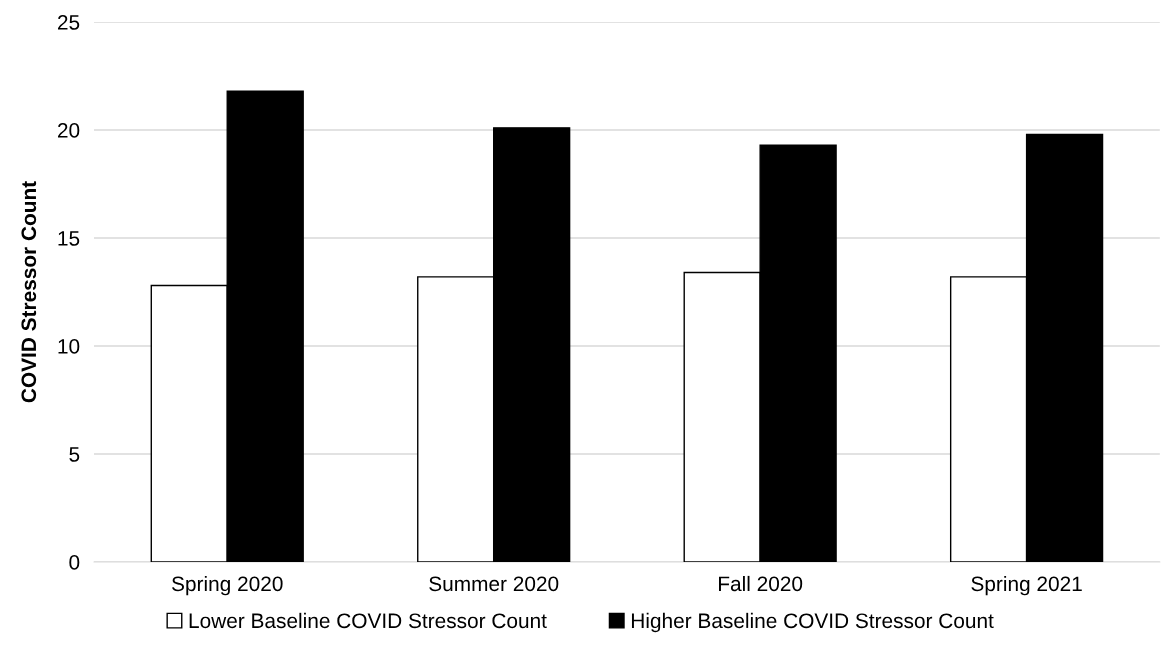  What do you see at coordinates (68, 130) in the screenshot?
I see `y-tick-label: 20` at bounding box center [68, 130].